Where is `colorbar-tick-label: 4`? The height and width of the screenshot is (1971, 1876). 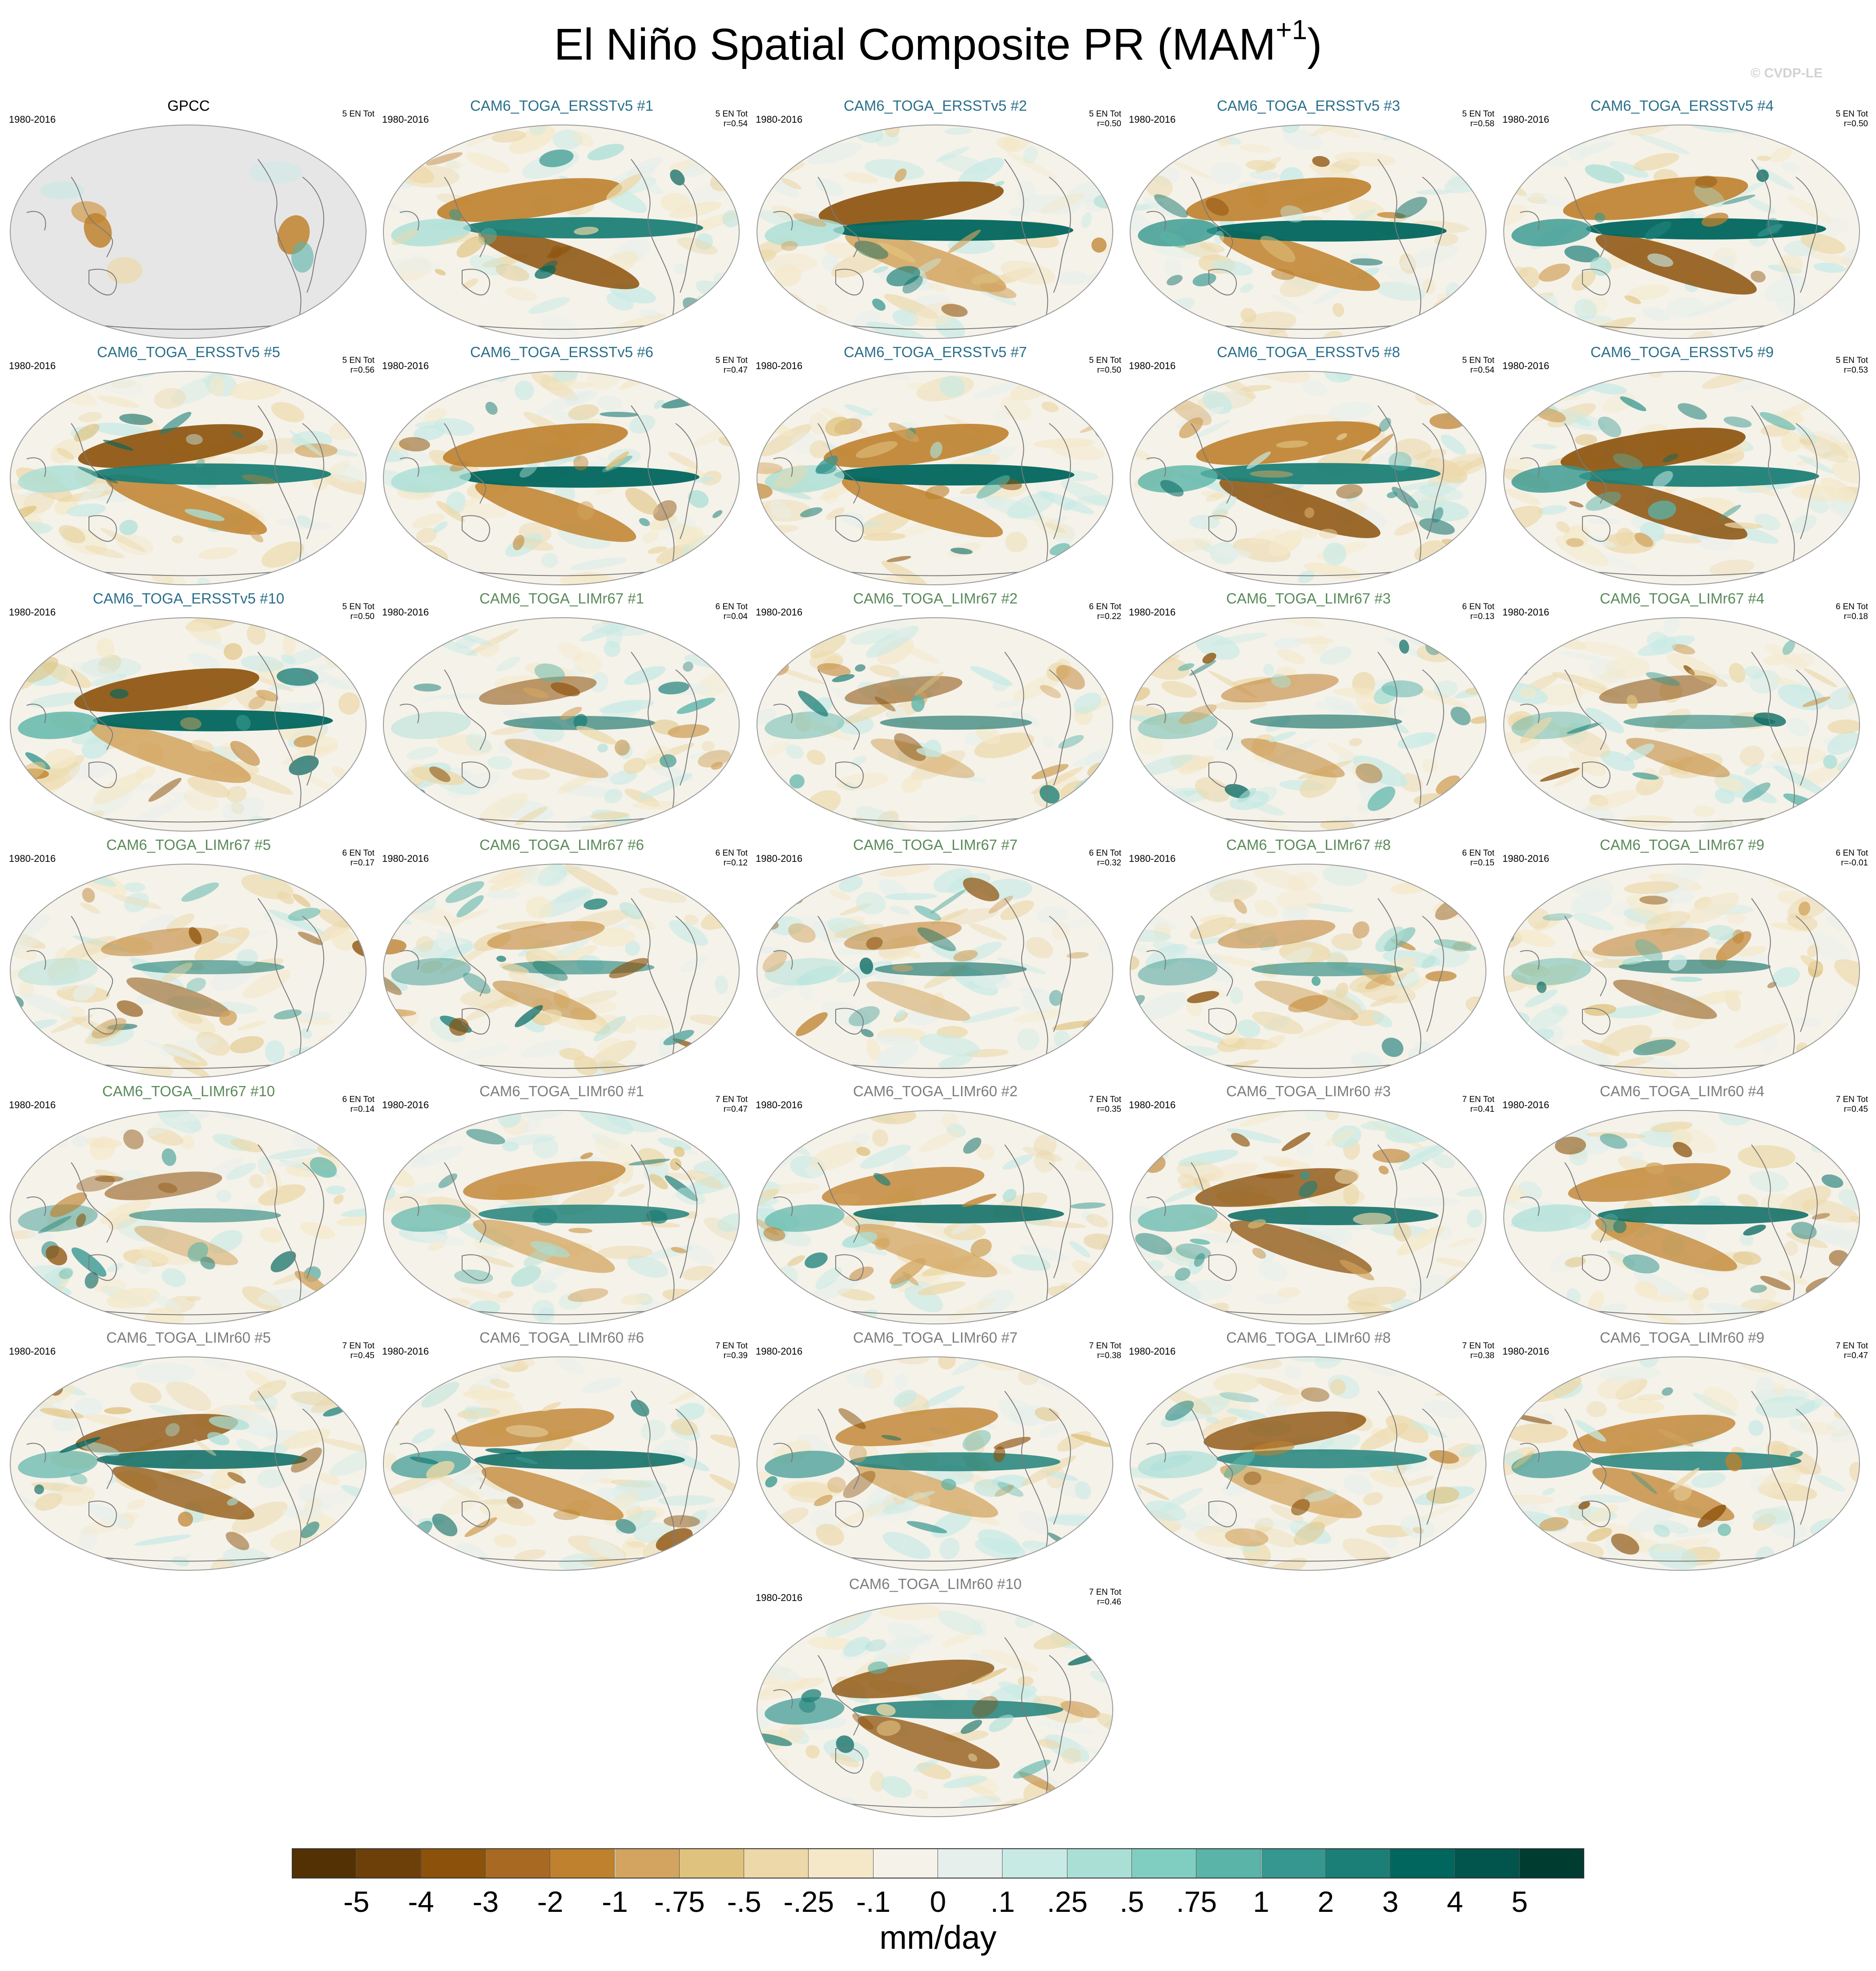
colorbar-tick-label: 4 is located at coordinates (1455, 1901).